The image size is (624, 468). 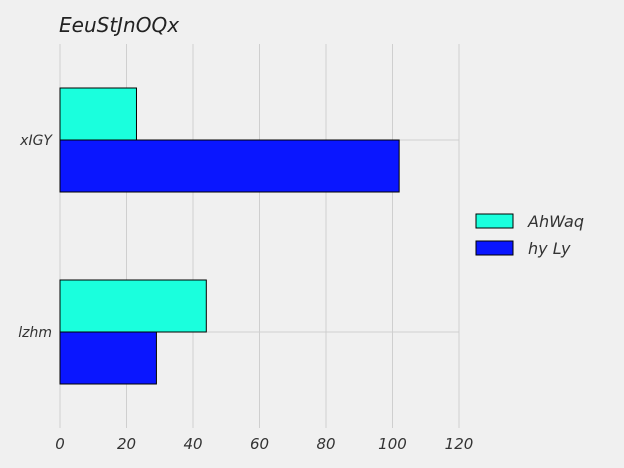 What do you see at coordinates (126, 444) in the screenshot?
I see `x-tick-label: 20` at bounding box center [126, 444].